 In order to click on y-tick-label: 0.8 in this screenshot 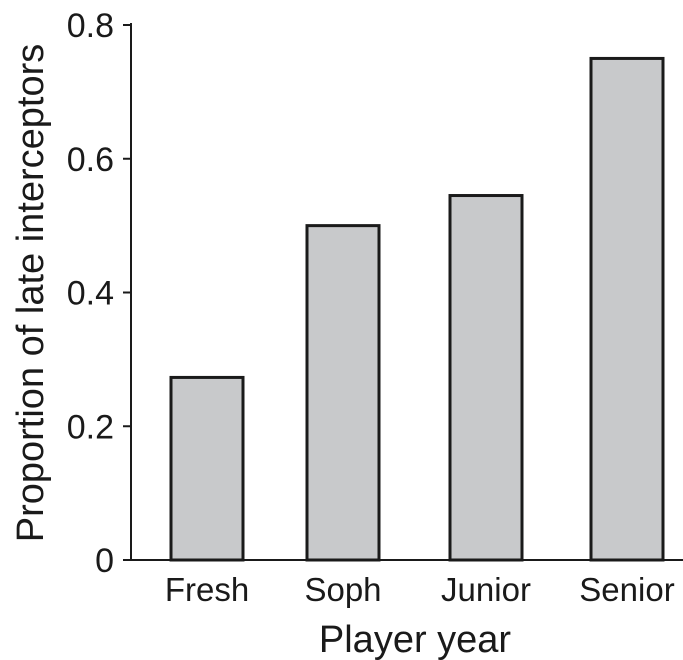, I will do `click(90, 26)`.